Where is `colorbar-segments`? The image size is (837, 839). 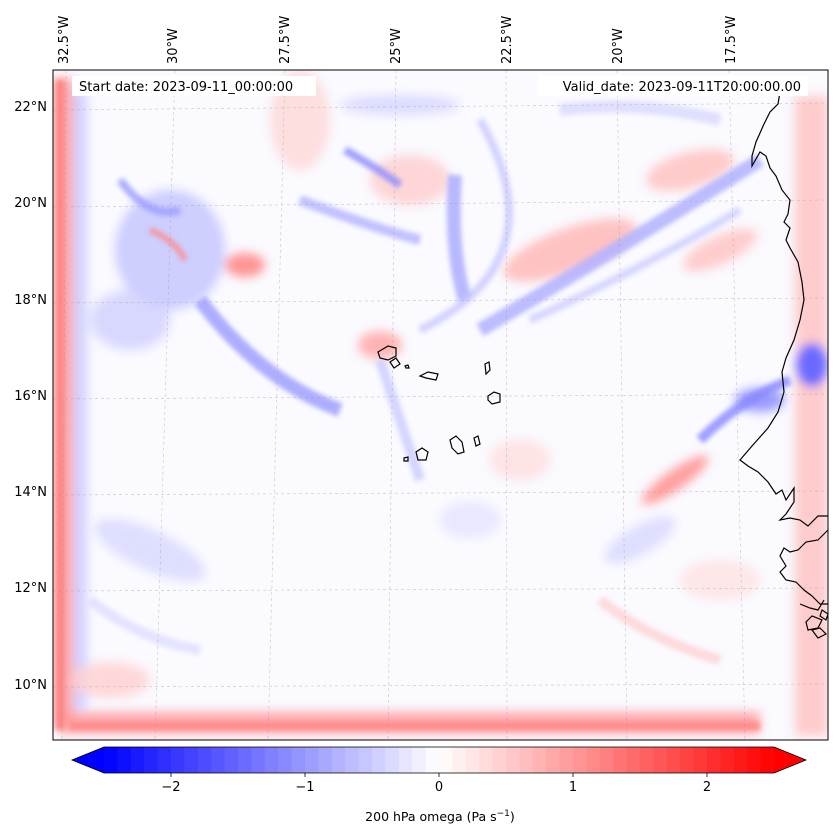 colorbar-segments is located at coordinates (439, 760).